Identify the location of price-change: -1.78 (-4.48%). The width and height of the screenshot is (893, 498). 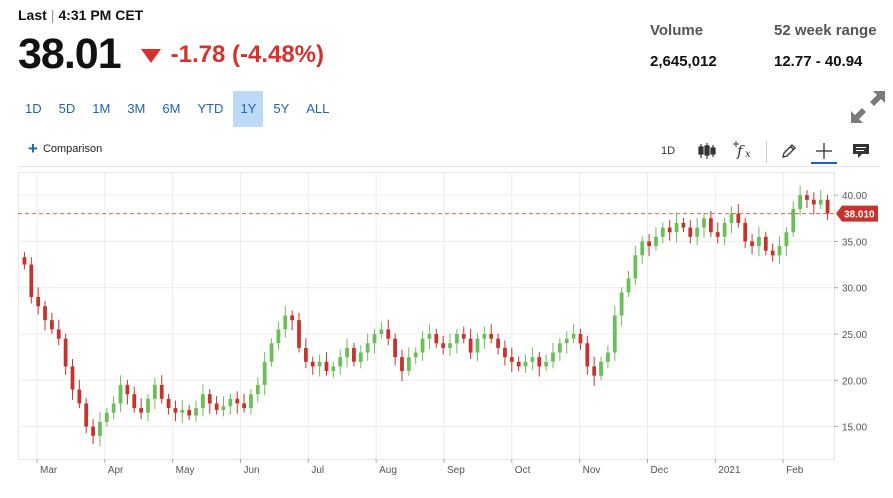
(232, 55).